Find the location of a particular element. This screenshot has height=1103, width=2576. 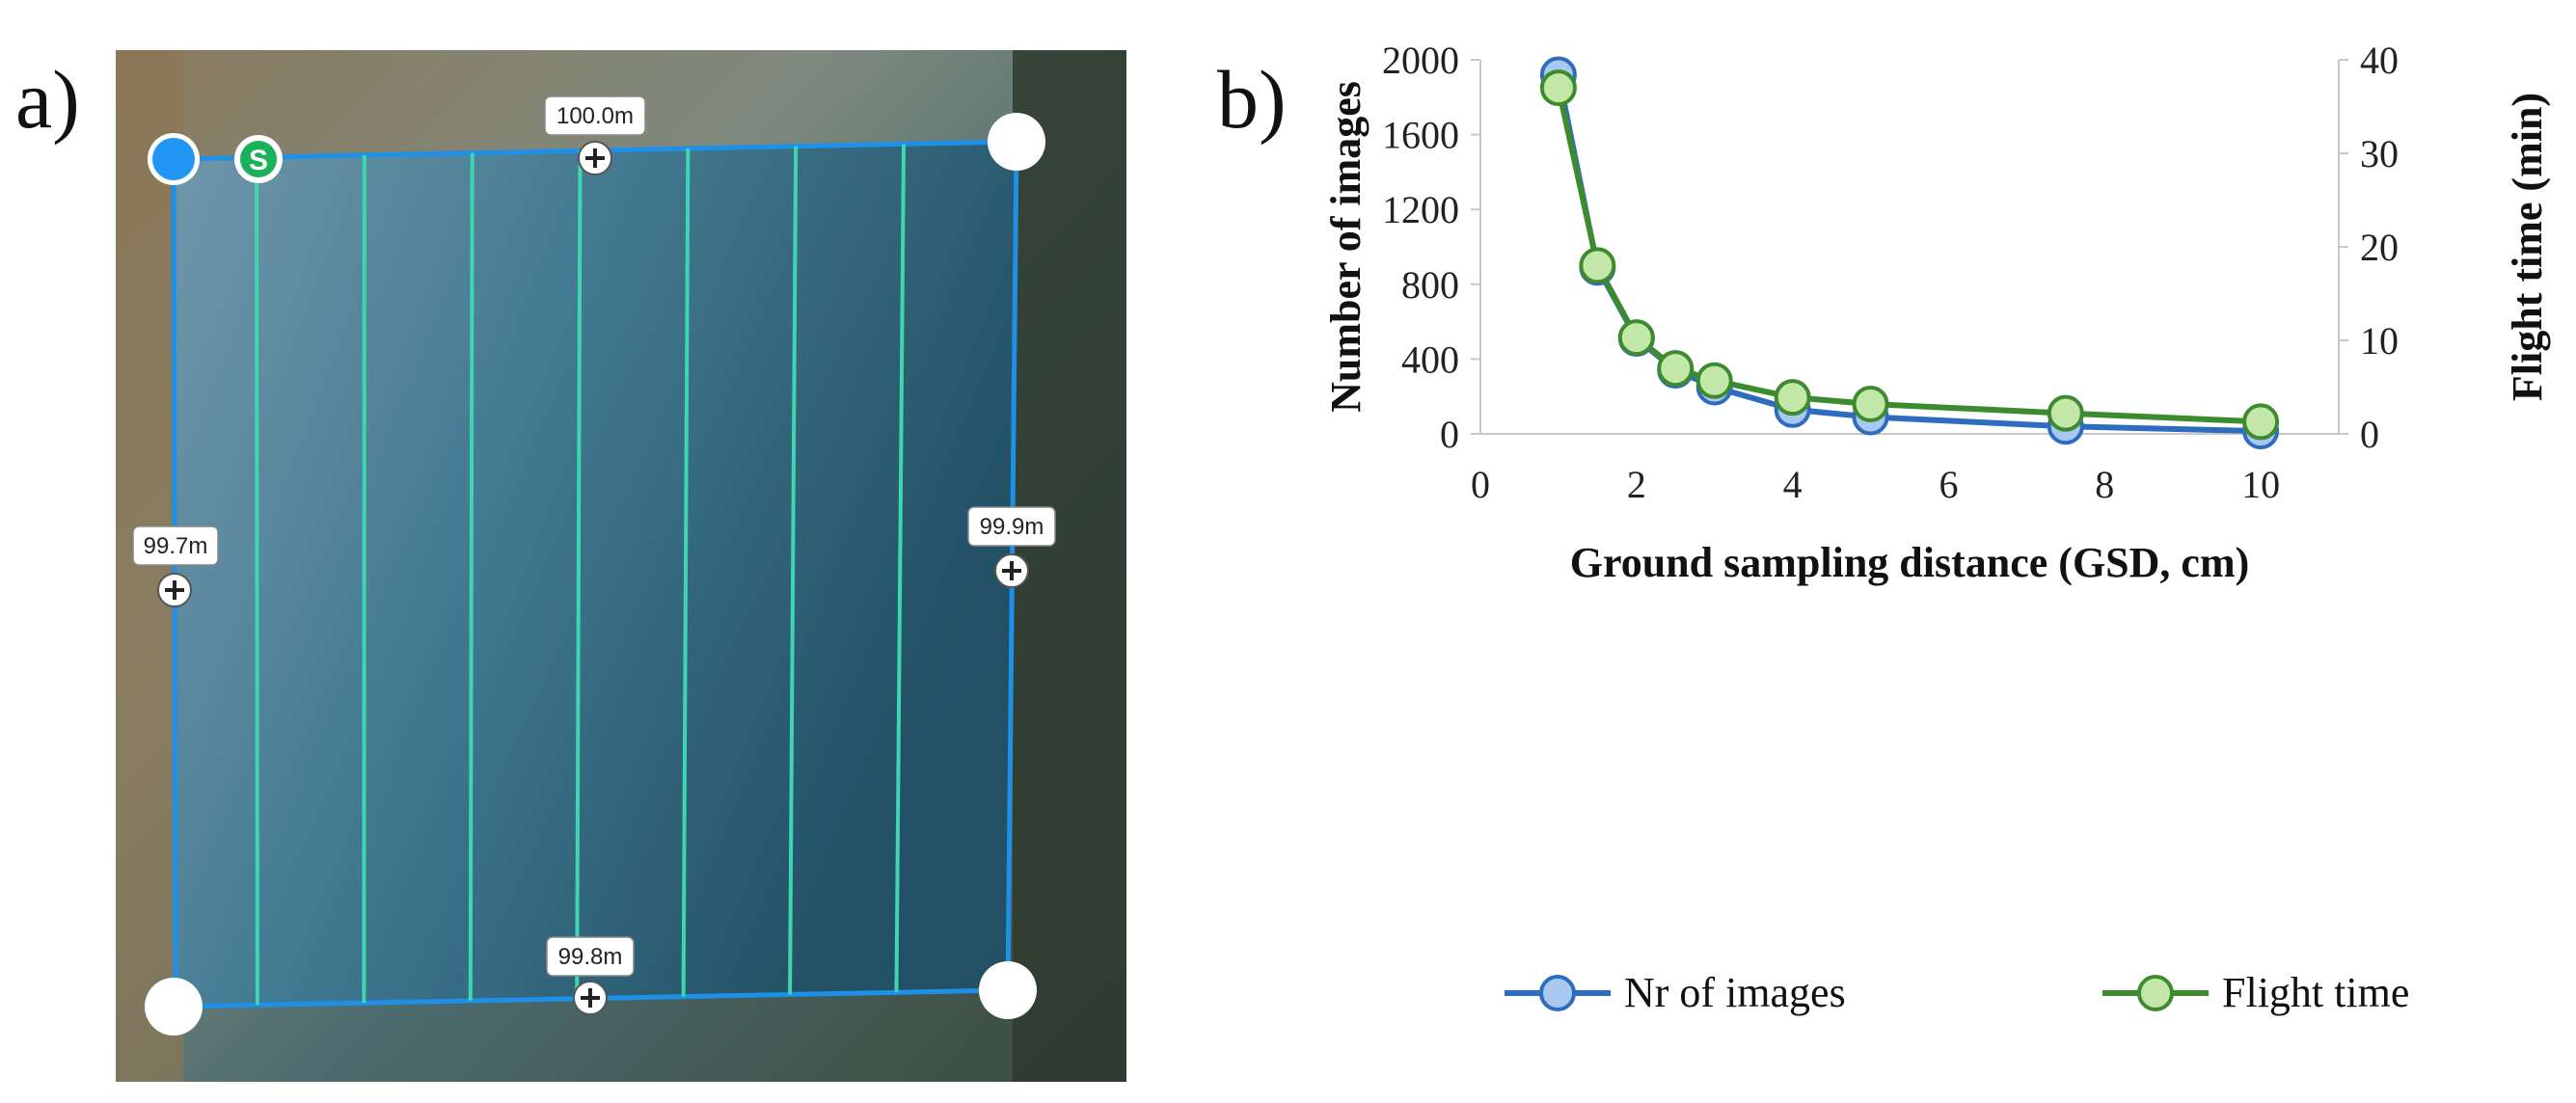

y-left-tick-label: 0 is located at coordinates (1449, 435).